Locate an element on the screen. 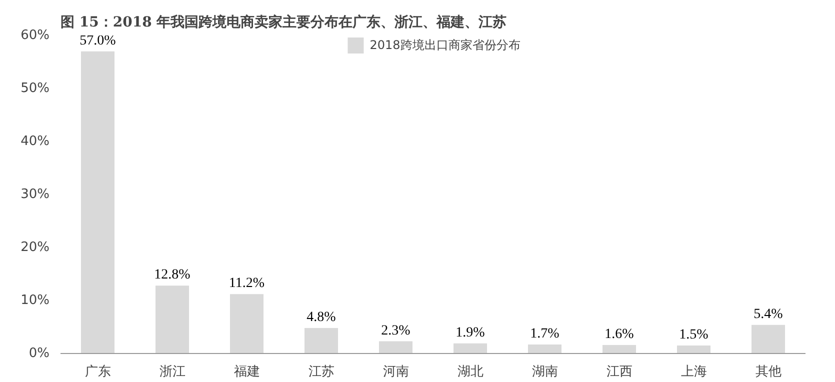  data-label: 11.2% is located at coordinates (246, 284).